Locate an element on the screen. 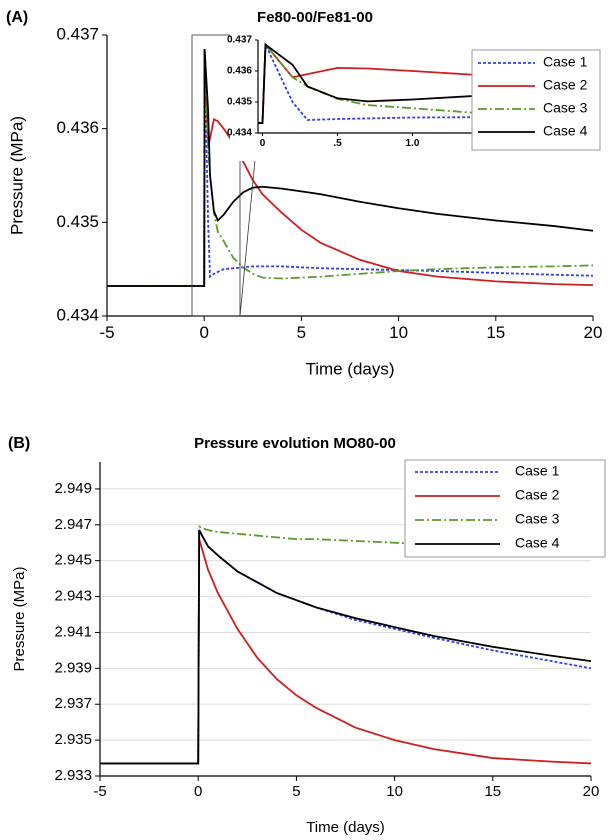  y-tick-label: 2.949 is located at coordinates (73, 488).